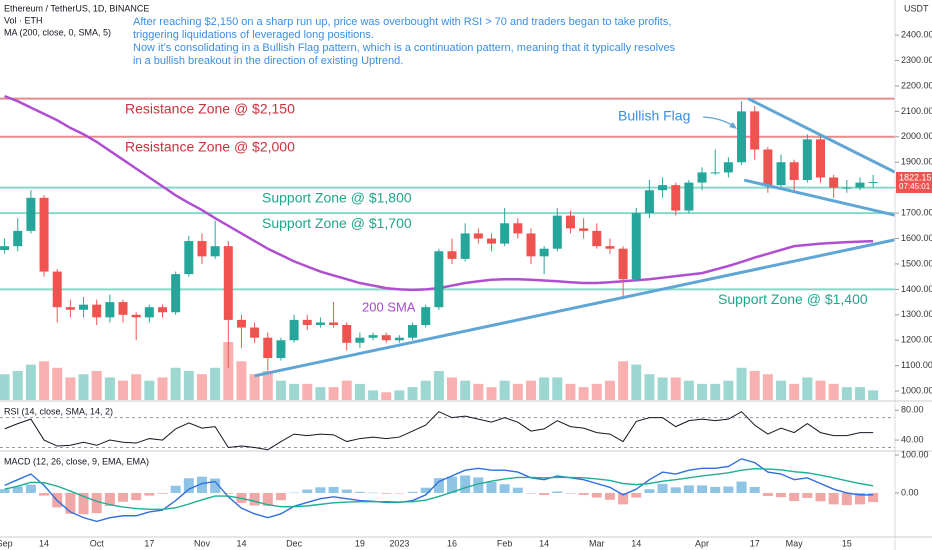 The width and height of the screenshot is (932, 550). I want to click on flag-arrow-head, so click(733, 125).